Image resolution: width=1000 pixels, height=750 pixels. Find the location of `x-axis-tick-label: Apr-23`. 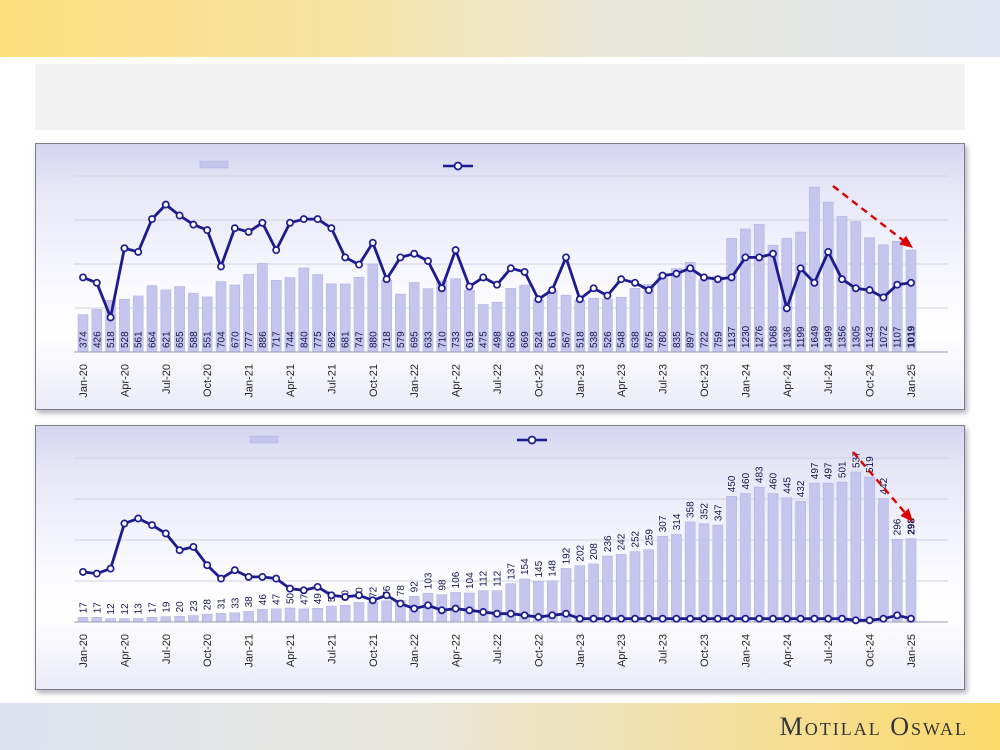

x-axis-tick-label: Apr-23 is located at coordinates (622, 650).